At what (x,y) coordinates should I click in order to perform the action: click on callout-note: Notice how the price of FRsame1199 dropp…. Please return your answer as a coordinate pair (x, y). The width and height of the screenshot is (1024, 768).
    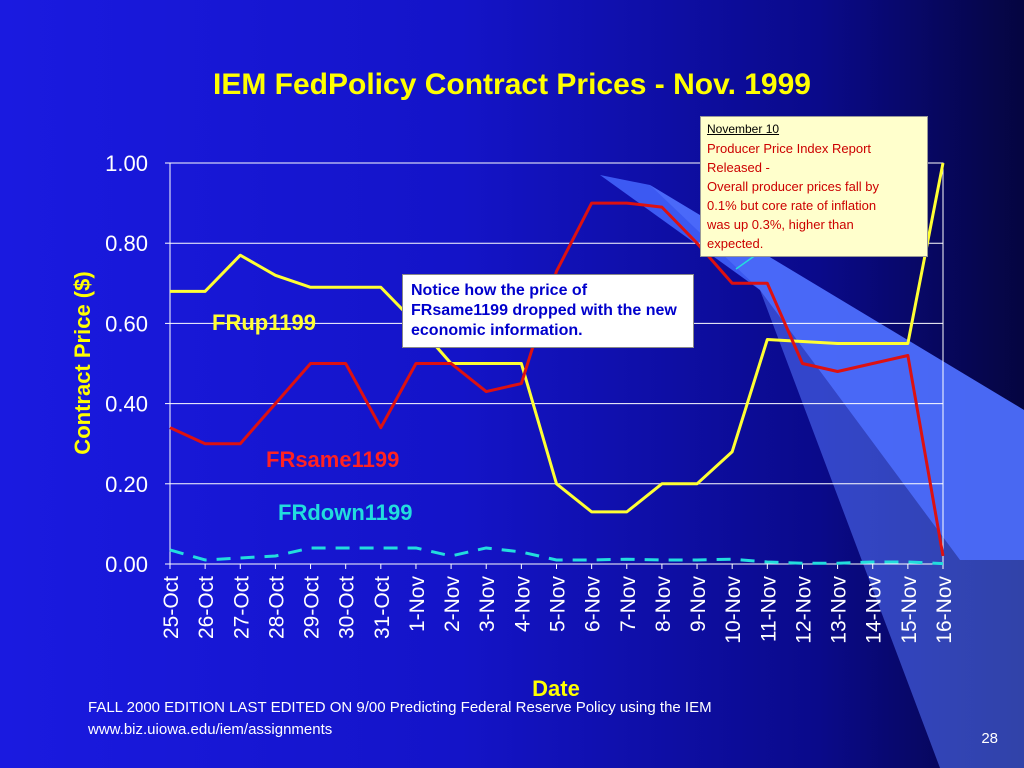
    Looking at the image, I should click on (548, 311).